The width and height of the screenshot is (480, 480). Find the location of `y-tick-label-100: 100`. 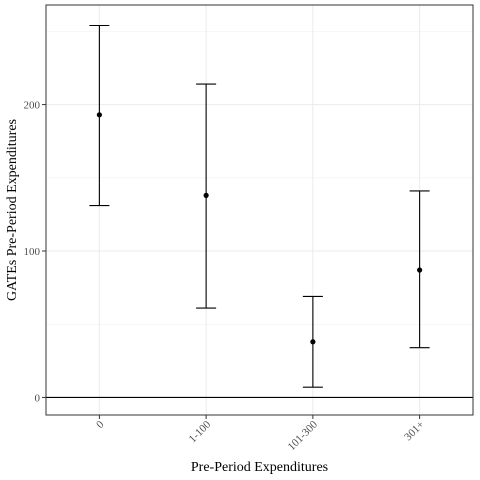

y-tick-label-100: 100 is located at coordinates (32, 252).